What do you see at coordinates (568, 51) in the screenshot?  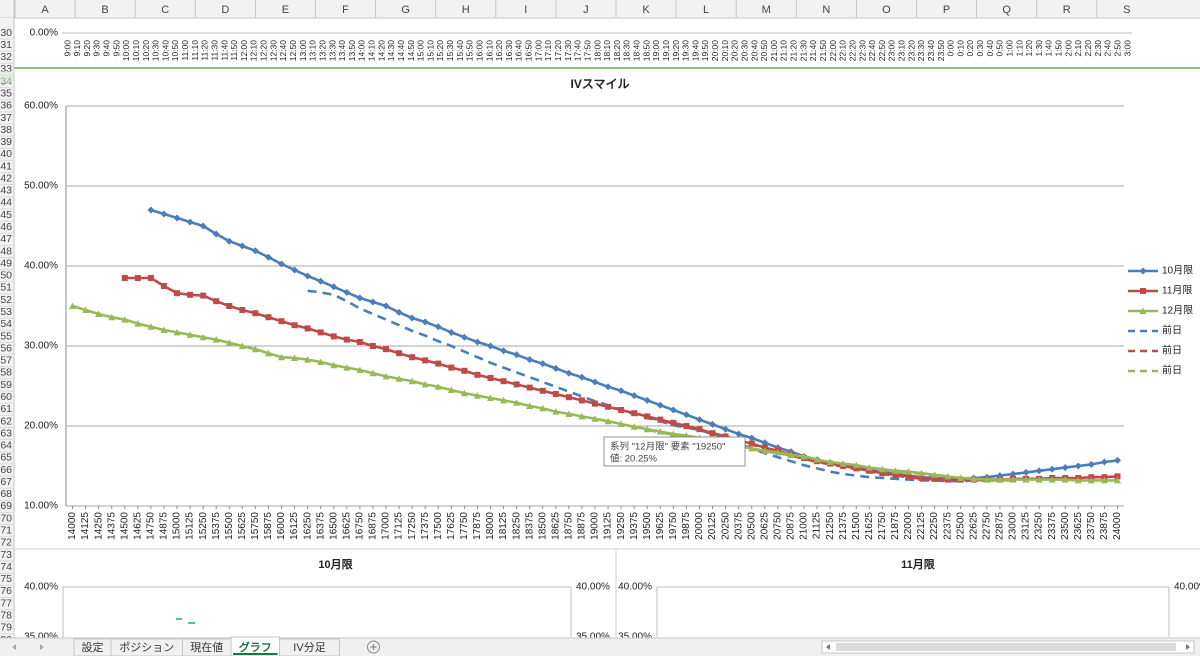 I see `top-chart-x-label: 17:30` at bounding box center [568, 51].